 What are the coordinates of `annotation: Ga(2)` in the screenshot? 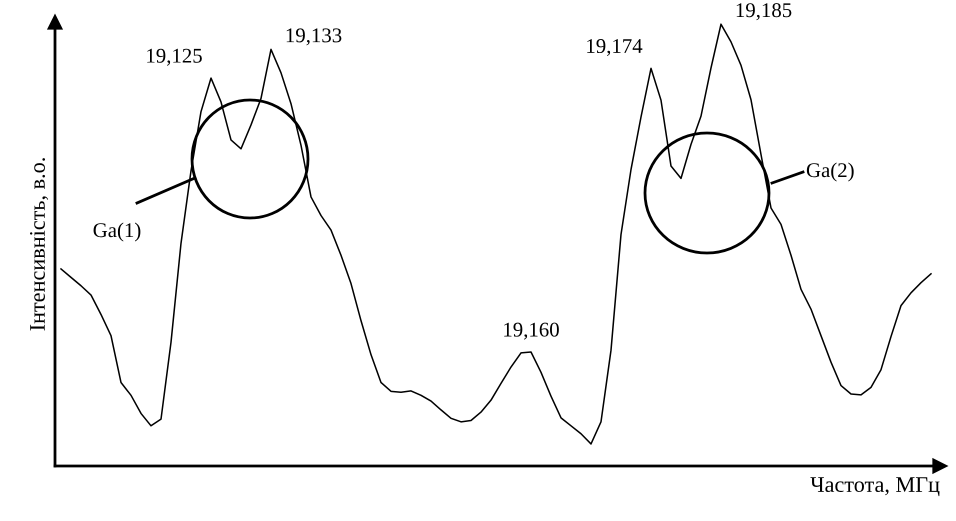 It's located at (830, 172).